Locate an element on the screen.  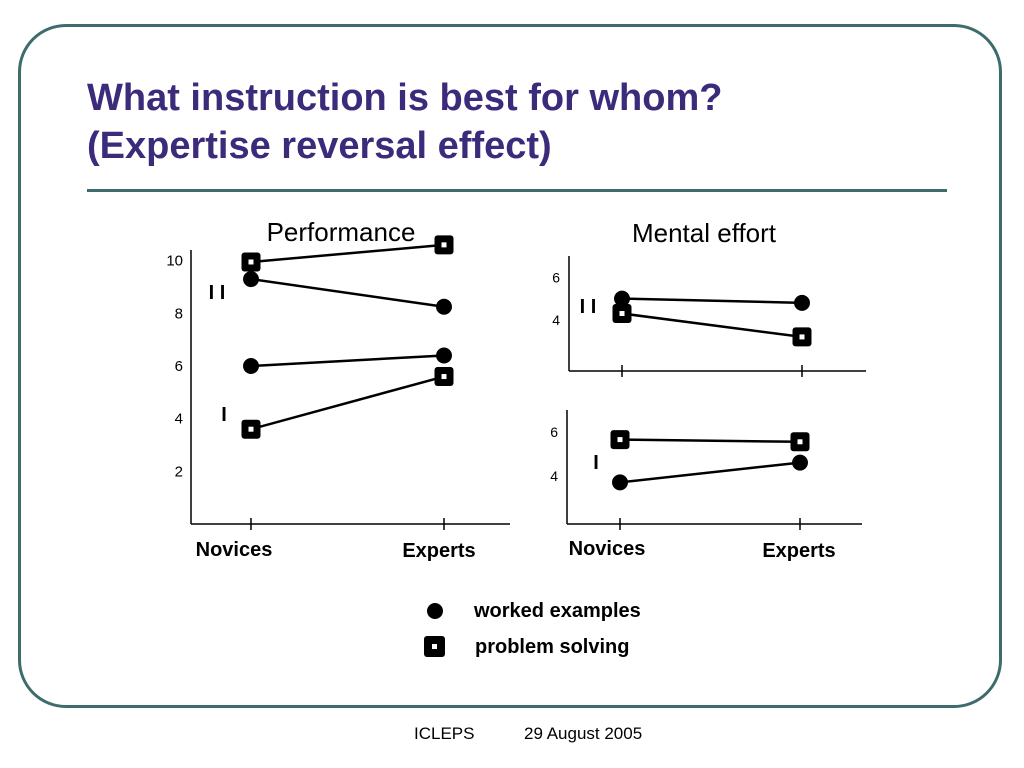
mental-effort-bottom-series-0-line is located at coordinates (710, 441).